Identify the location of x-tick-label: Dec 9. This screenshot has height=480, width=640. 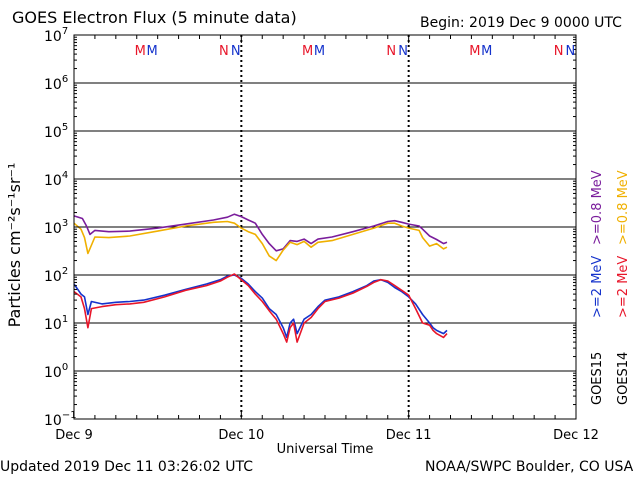
(74, 435).